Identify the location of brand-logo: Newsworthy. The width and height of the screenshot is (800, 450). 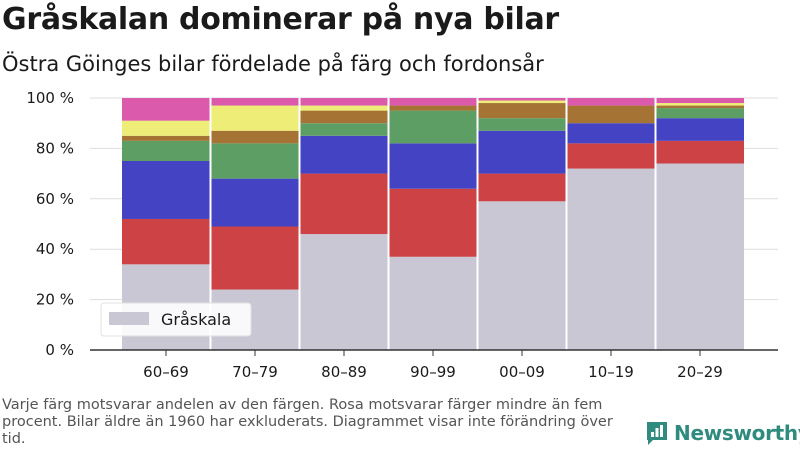
(722, 433).